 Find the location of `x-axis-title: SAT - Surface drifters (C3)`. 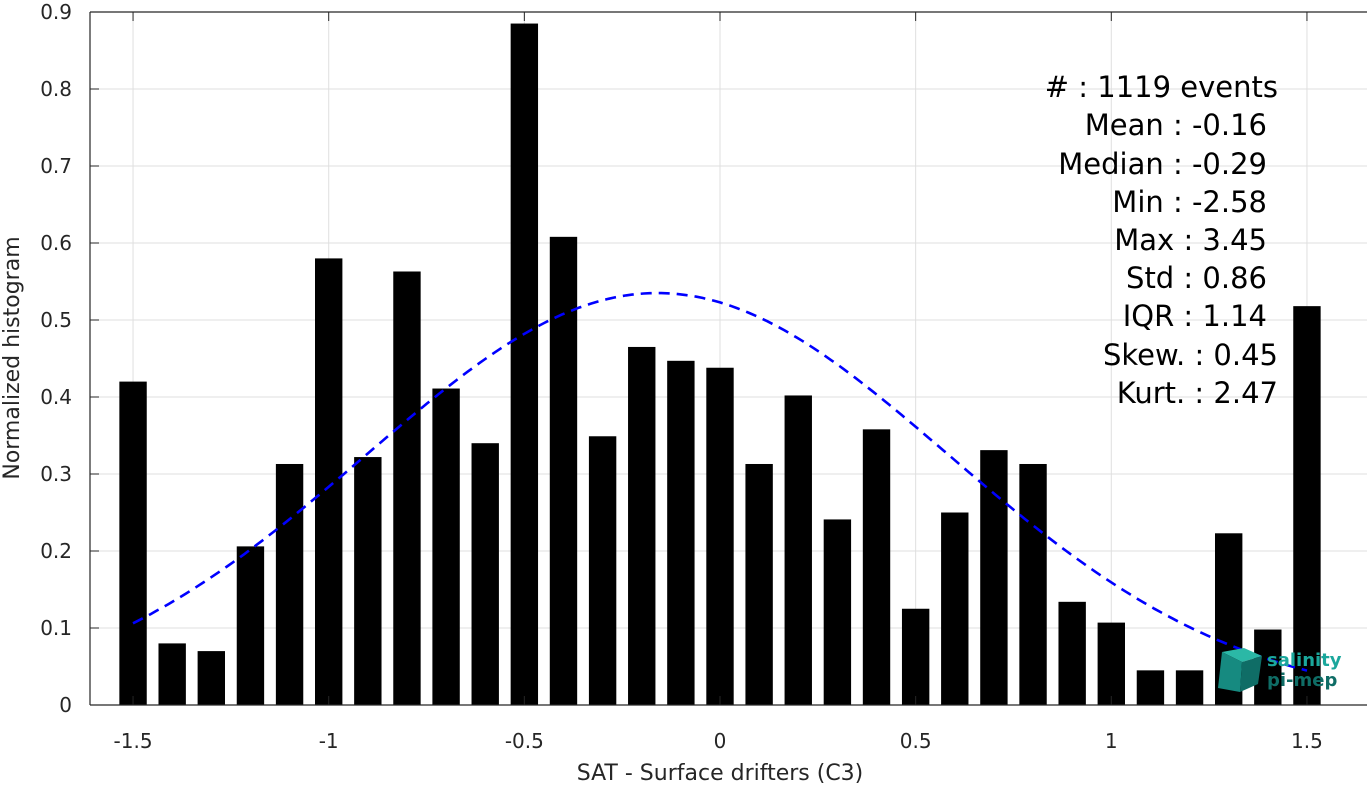

x-axis-title: SAT - Surface drifters (C3) is located at coordinates (720, 773).